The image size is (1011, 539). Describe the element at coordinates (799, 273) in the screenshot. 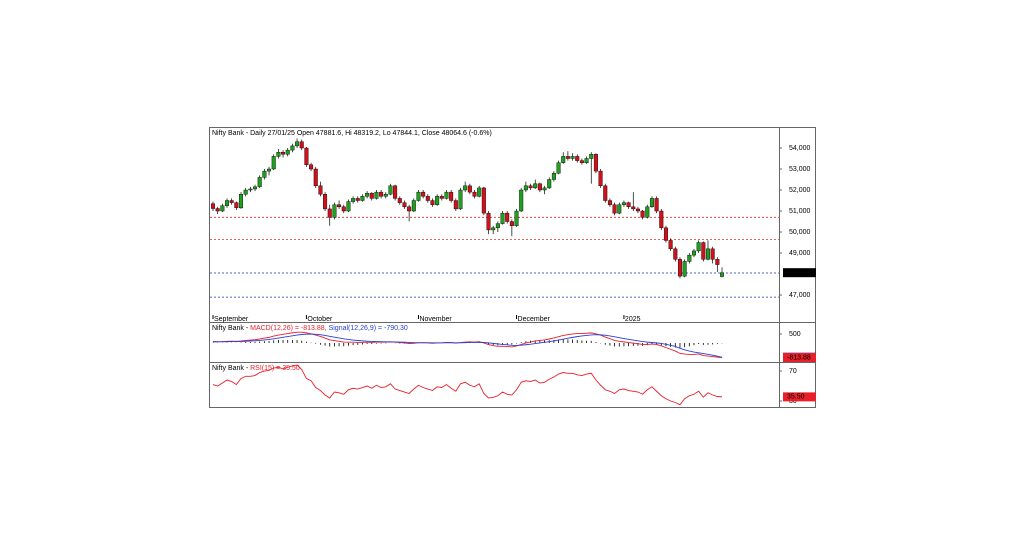

I see `last-price-box` at that location.